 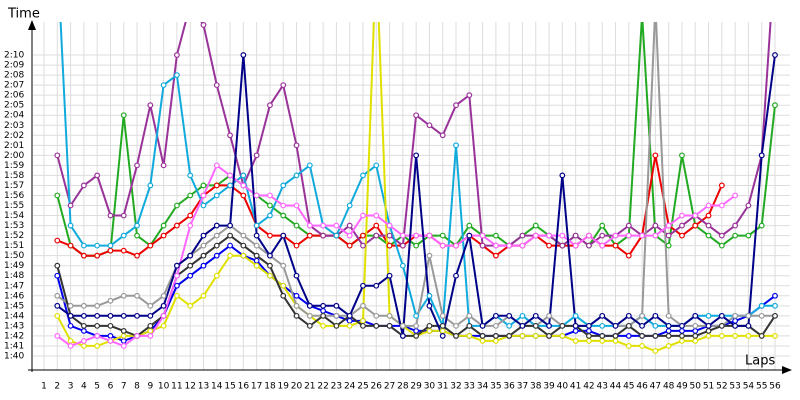 I want to click on x-tick-label: 17, so click(x=256, y=387).